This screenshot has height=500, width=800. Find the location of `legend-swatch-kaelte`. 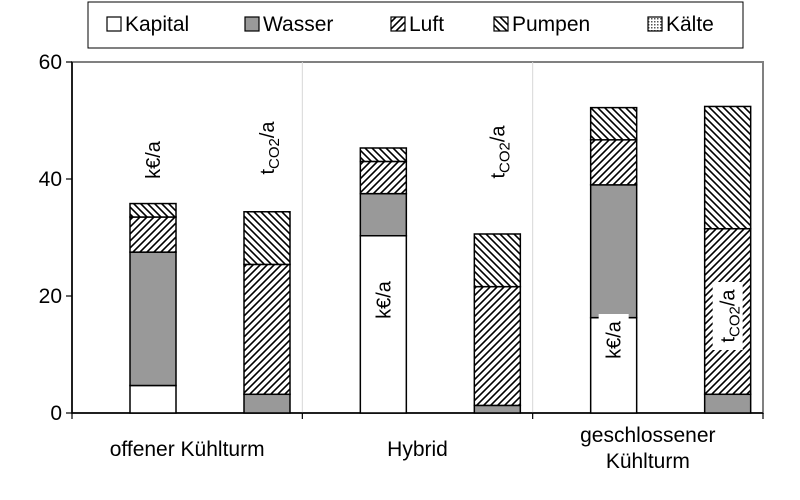

legend-swatch-kaelte is located at coordinates (655, 24).